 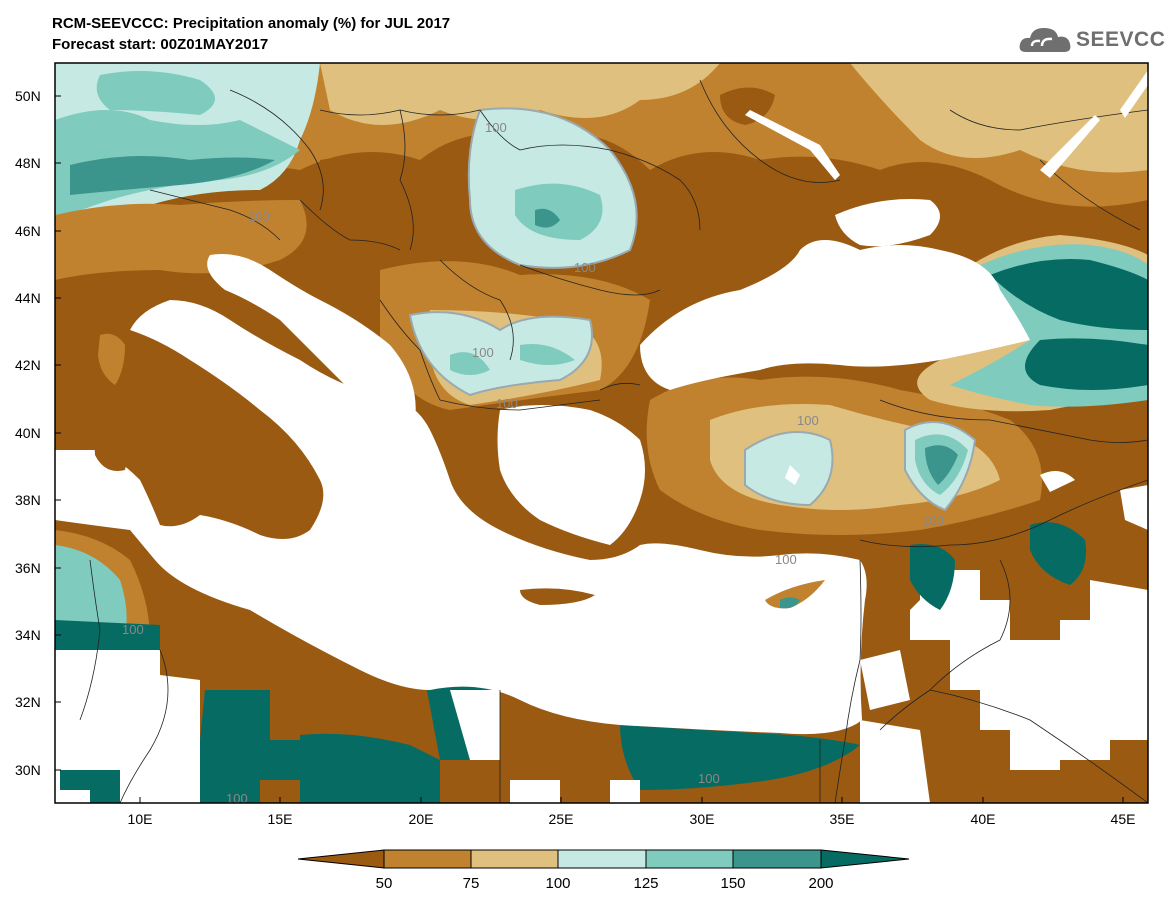 What do you see at coordinates (398, 217) in the screenshot?
I see `field-very-dry-hungary` at bounding box center [398, 217].